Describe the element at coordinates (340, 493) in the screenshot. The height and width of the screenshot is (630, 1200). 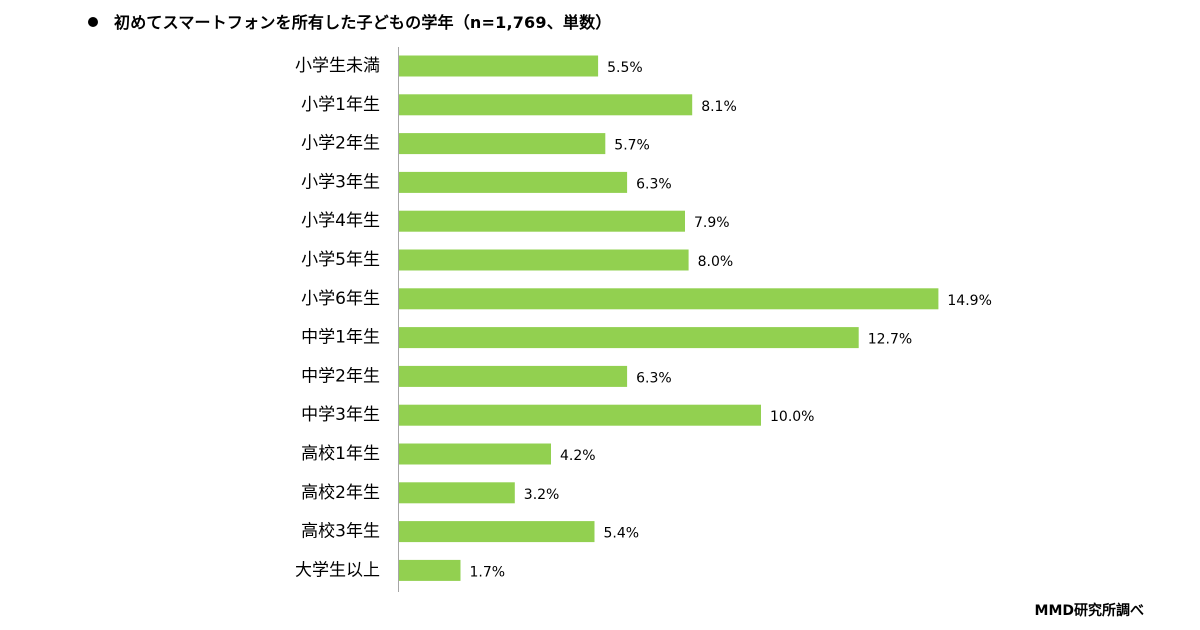
I see `category-label-12: 高校2年生` at that location.